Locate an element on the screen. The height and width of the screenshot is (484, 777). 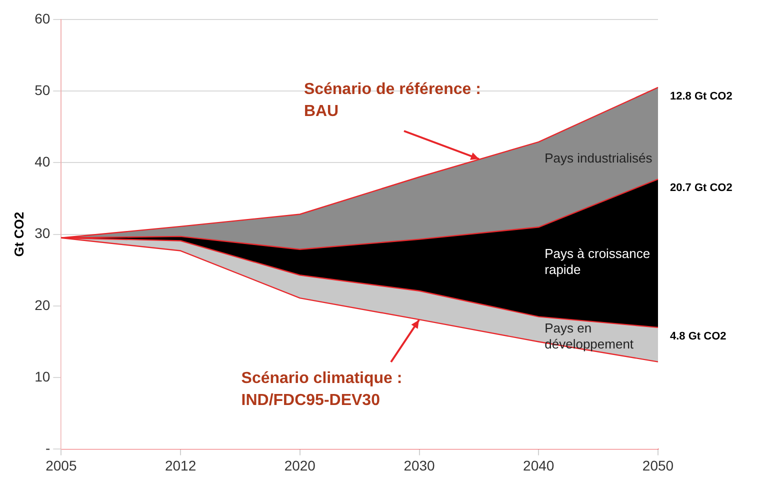
x-tick-label: 2030 is located at coordinates (420, 465).